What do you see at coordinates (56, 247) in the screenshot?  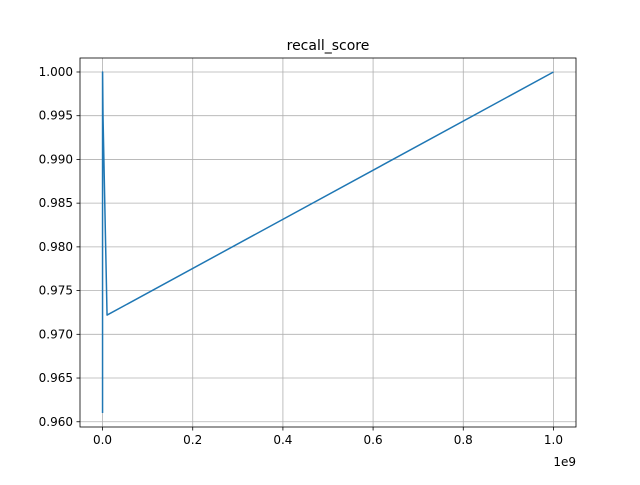 I see `y-tick-label: 0.980` at bounding box center [56, 247].